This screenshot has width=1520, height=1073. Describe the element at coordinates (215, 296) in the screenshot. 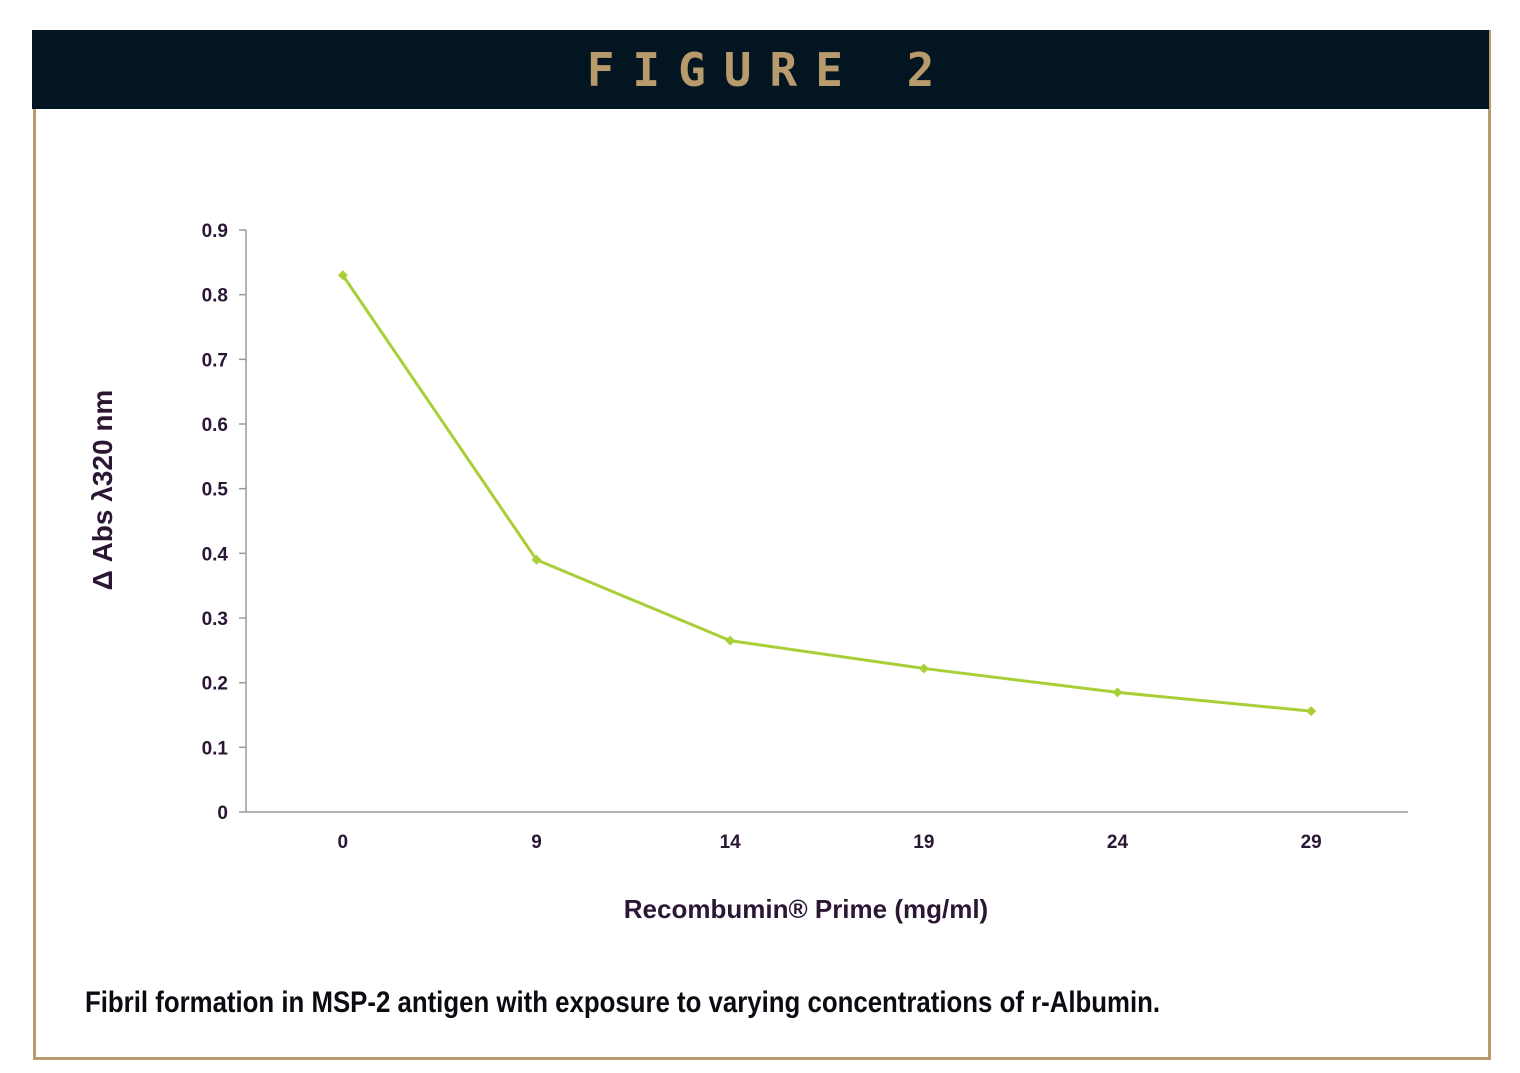

I see `y-tick-label: 0.8` at that location.